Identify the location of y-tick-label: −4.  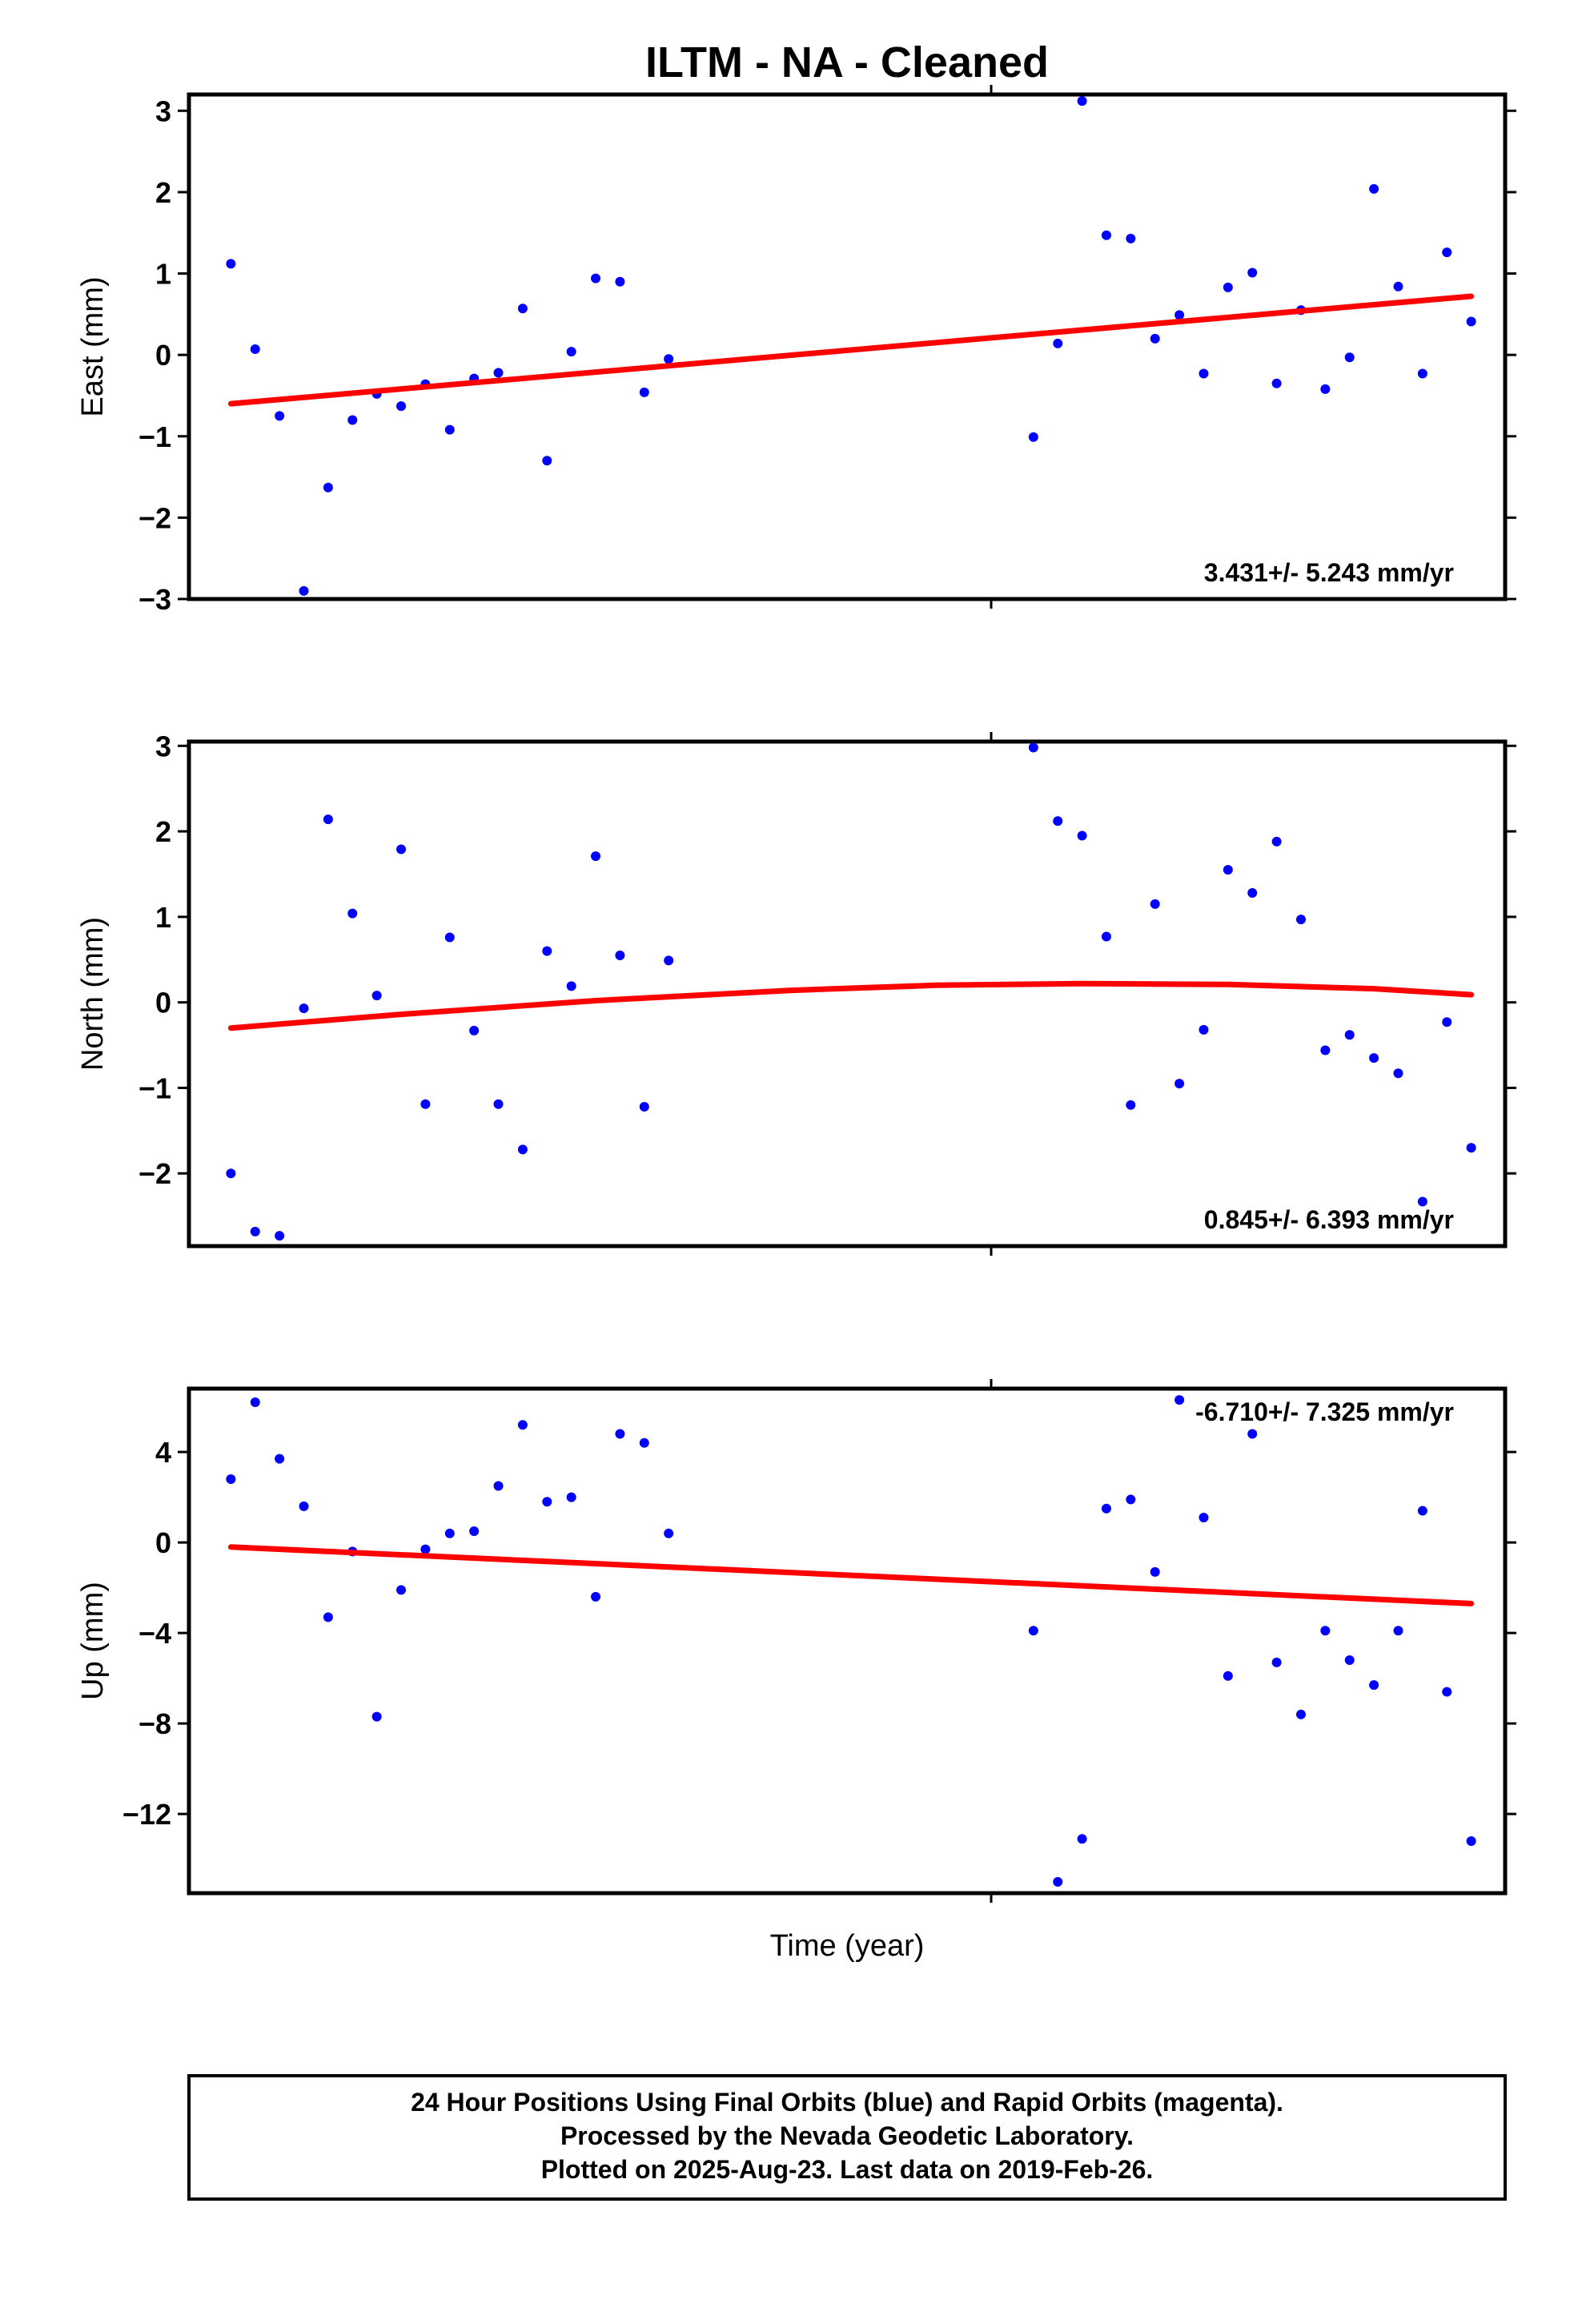
(155, 1633).